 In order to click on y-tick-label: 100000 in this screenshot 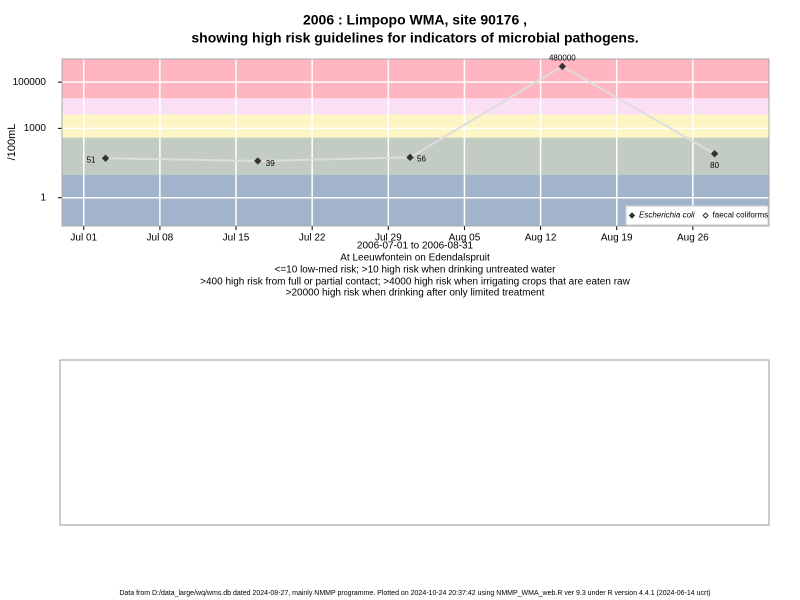, I will do `click(30, 82)`.